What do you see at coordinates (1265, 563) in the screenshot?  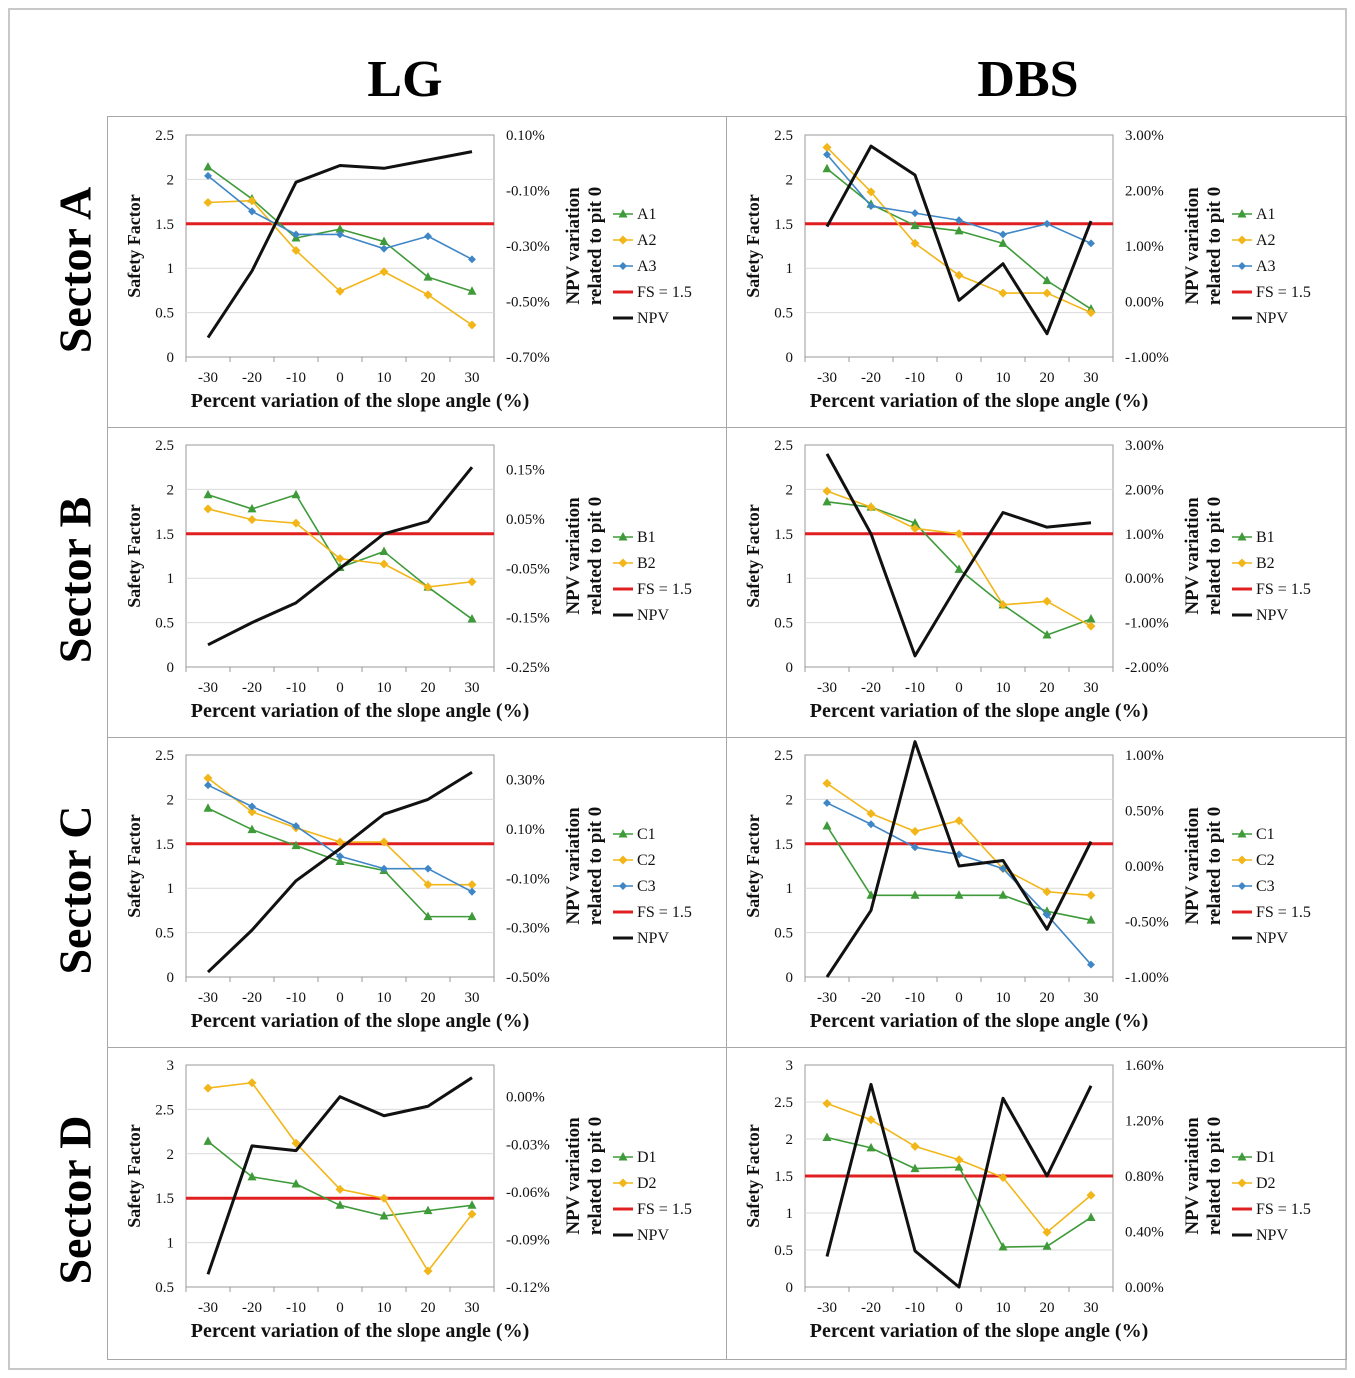 I see `legend-label-b2: B2` at bounding box center [1265, 563].